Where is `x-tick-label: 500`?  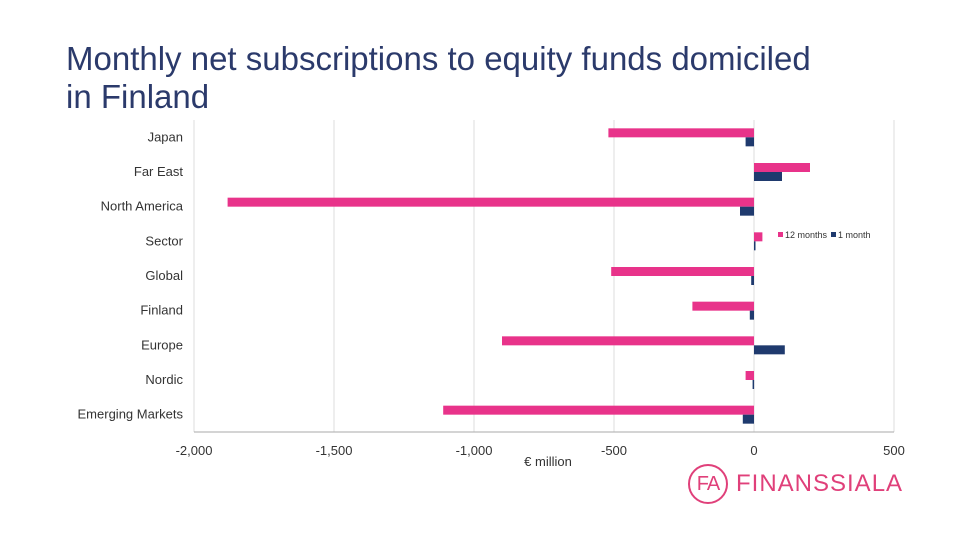 x-tick-label: 500 is located at coordinates (894, 450).